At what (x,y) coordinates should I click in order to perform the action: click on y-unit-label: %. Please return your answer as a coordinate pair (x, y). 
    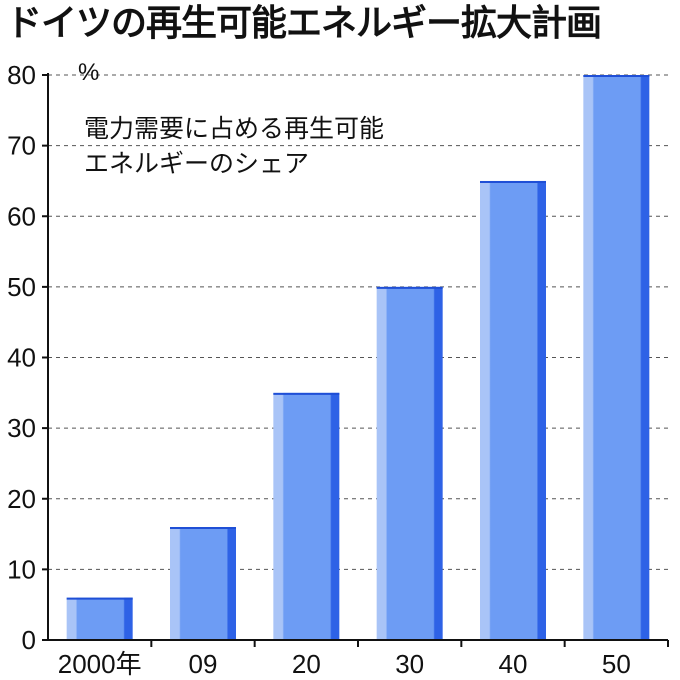
    Looking at the image, I should click on (88, 72).